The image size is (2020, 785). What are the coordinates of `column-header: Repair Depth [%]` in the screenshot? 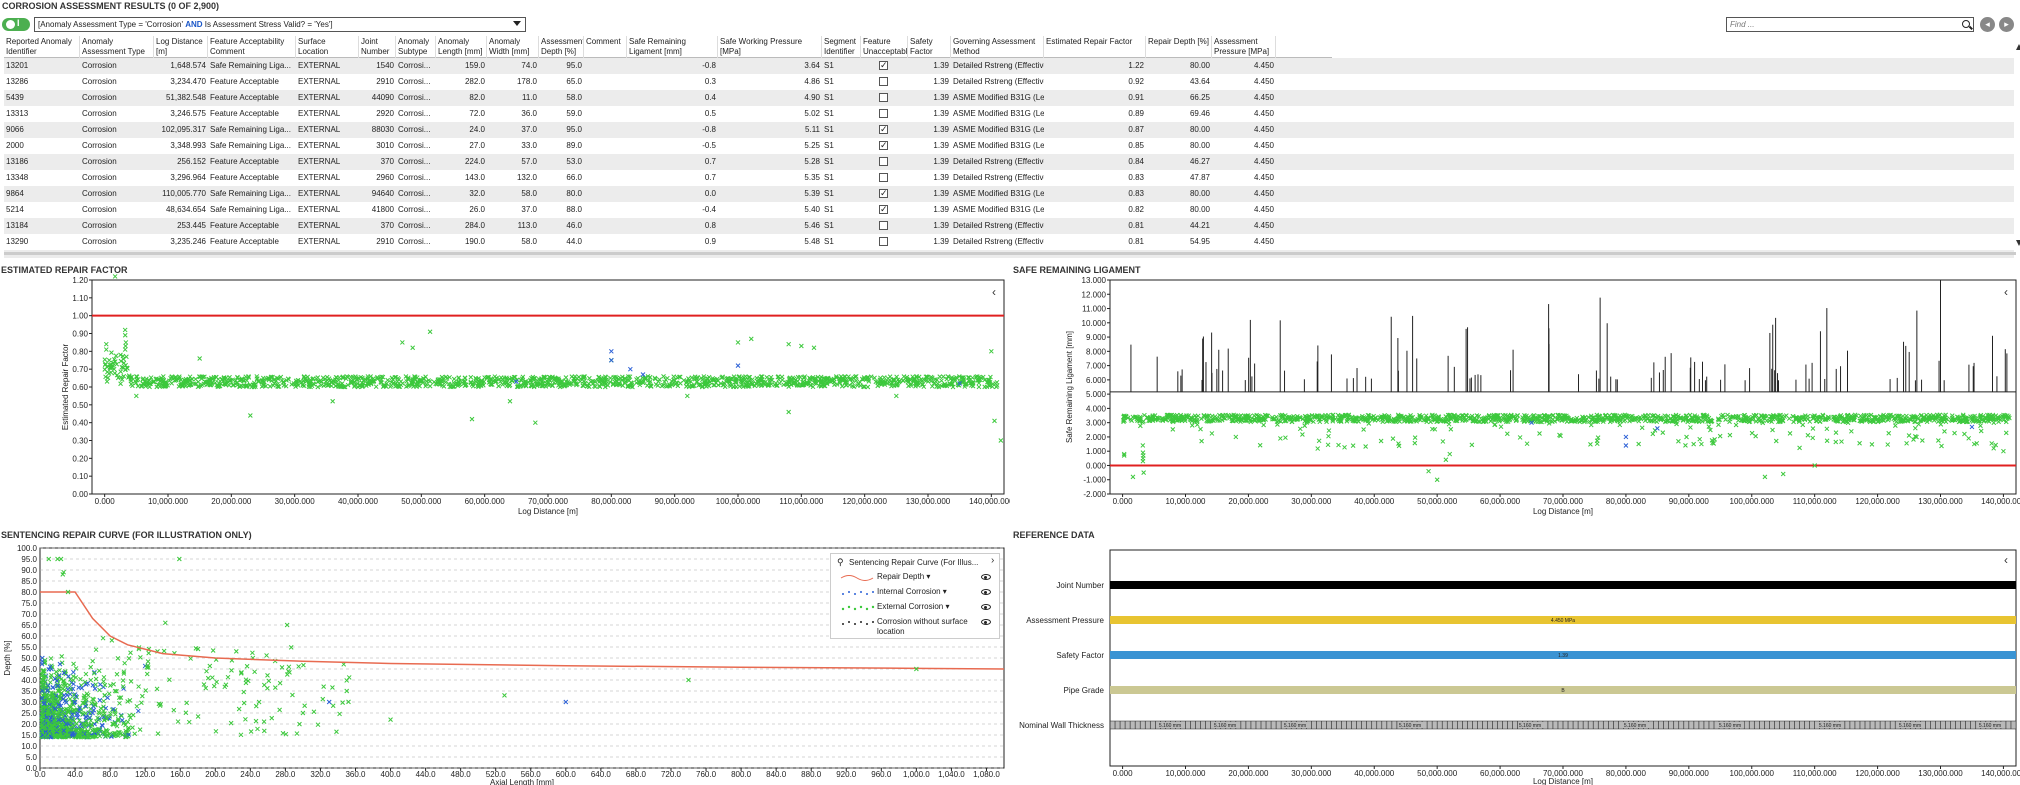 It's located at (1179, 47).